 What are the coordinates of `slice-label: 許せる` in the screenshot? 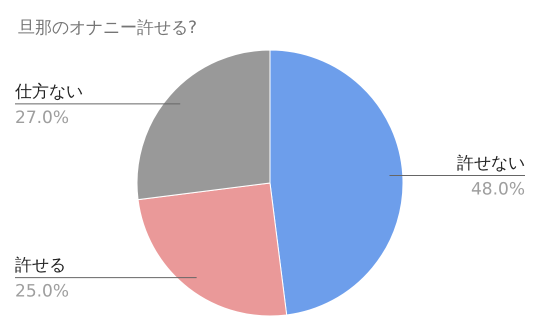 It's located at (40, 266).